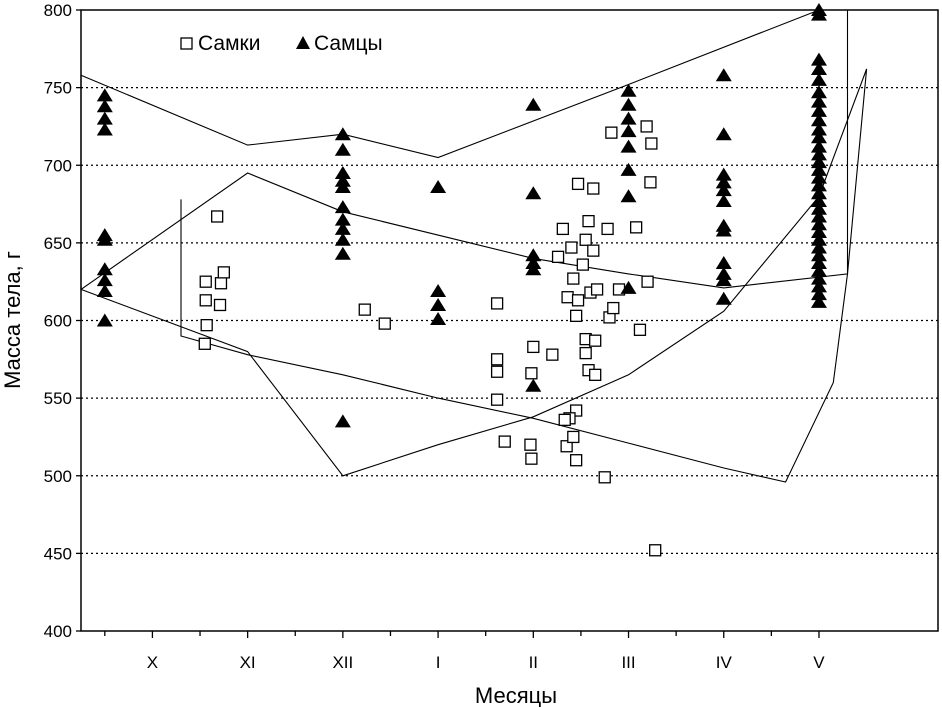  Describe the element at coordinates (58, 476) in the screenshot. I see `y-tick-label: 500` at that location.